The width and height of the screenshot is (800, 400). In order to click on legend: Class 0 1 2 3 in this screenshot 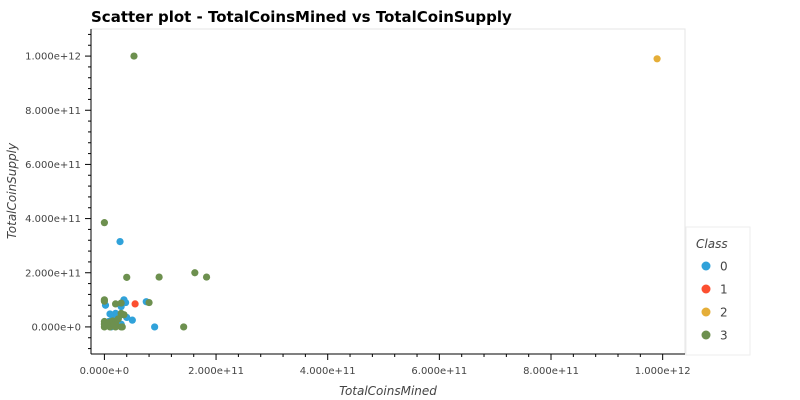, I will do `click(718, 291)`.